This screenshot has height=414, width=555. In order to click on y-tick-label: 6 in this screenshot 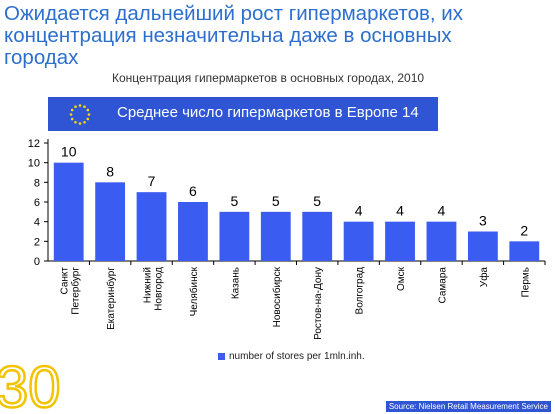, I will do `click(37, 203)`.